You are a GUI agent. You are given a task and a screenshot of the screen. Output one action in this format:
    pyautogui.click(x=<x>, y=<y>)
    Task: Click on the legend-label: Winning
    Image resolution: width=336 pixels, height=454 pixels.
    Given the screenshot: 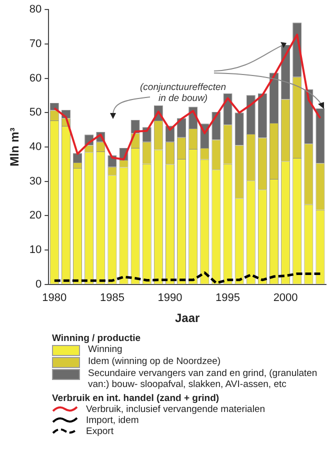 What is the action you would take?
    pyautogui.click(x=105, y=349)
    